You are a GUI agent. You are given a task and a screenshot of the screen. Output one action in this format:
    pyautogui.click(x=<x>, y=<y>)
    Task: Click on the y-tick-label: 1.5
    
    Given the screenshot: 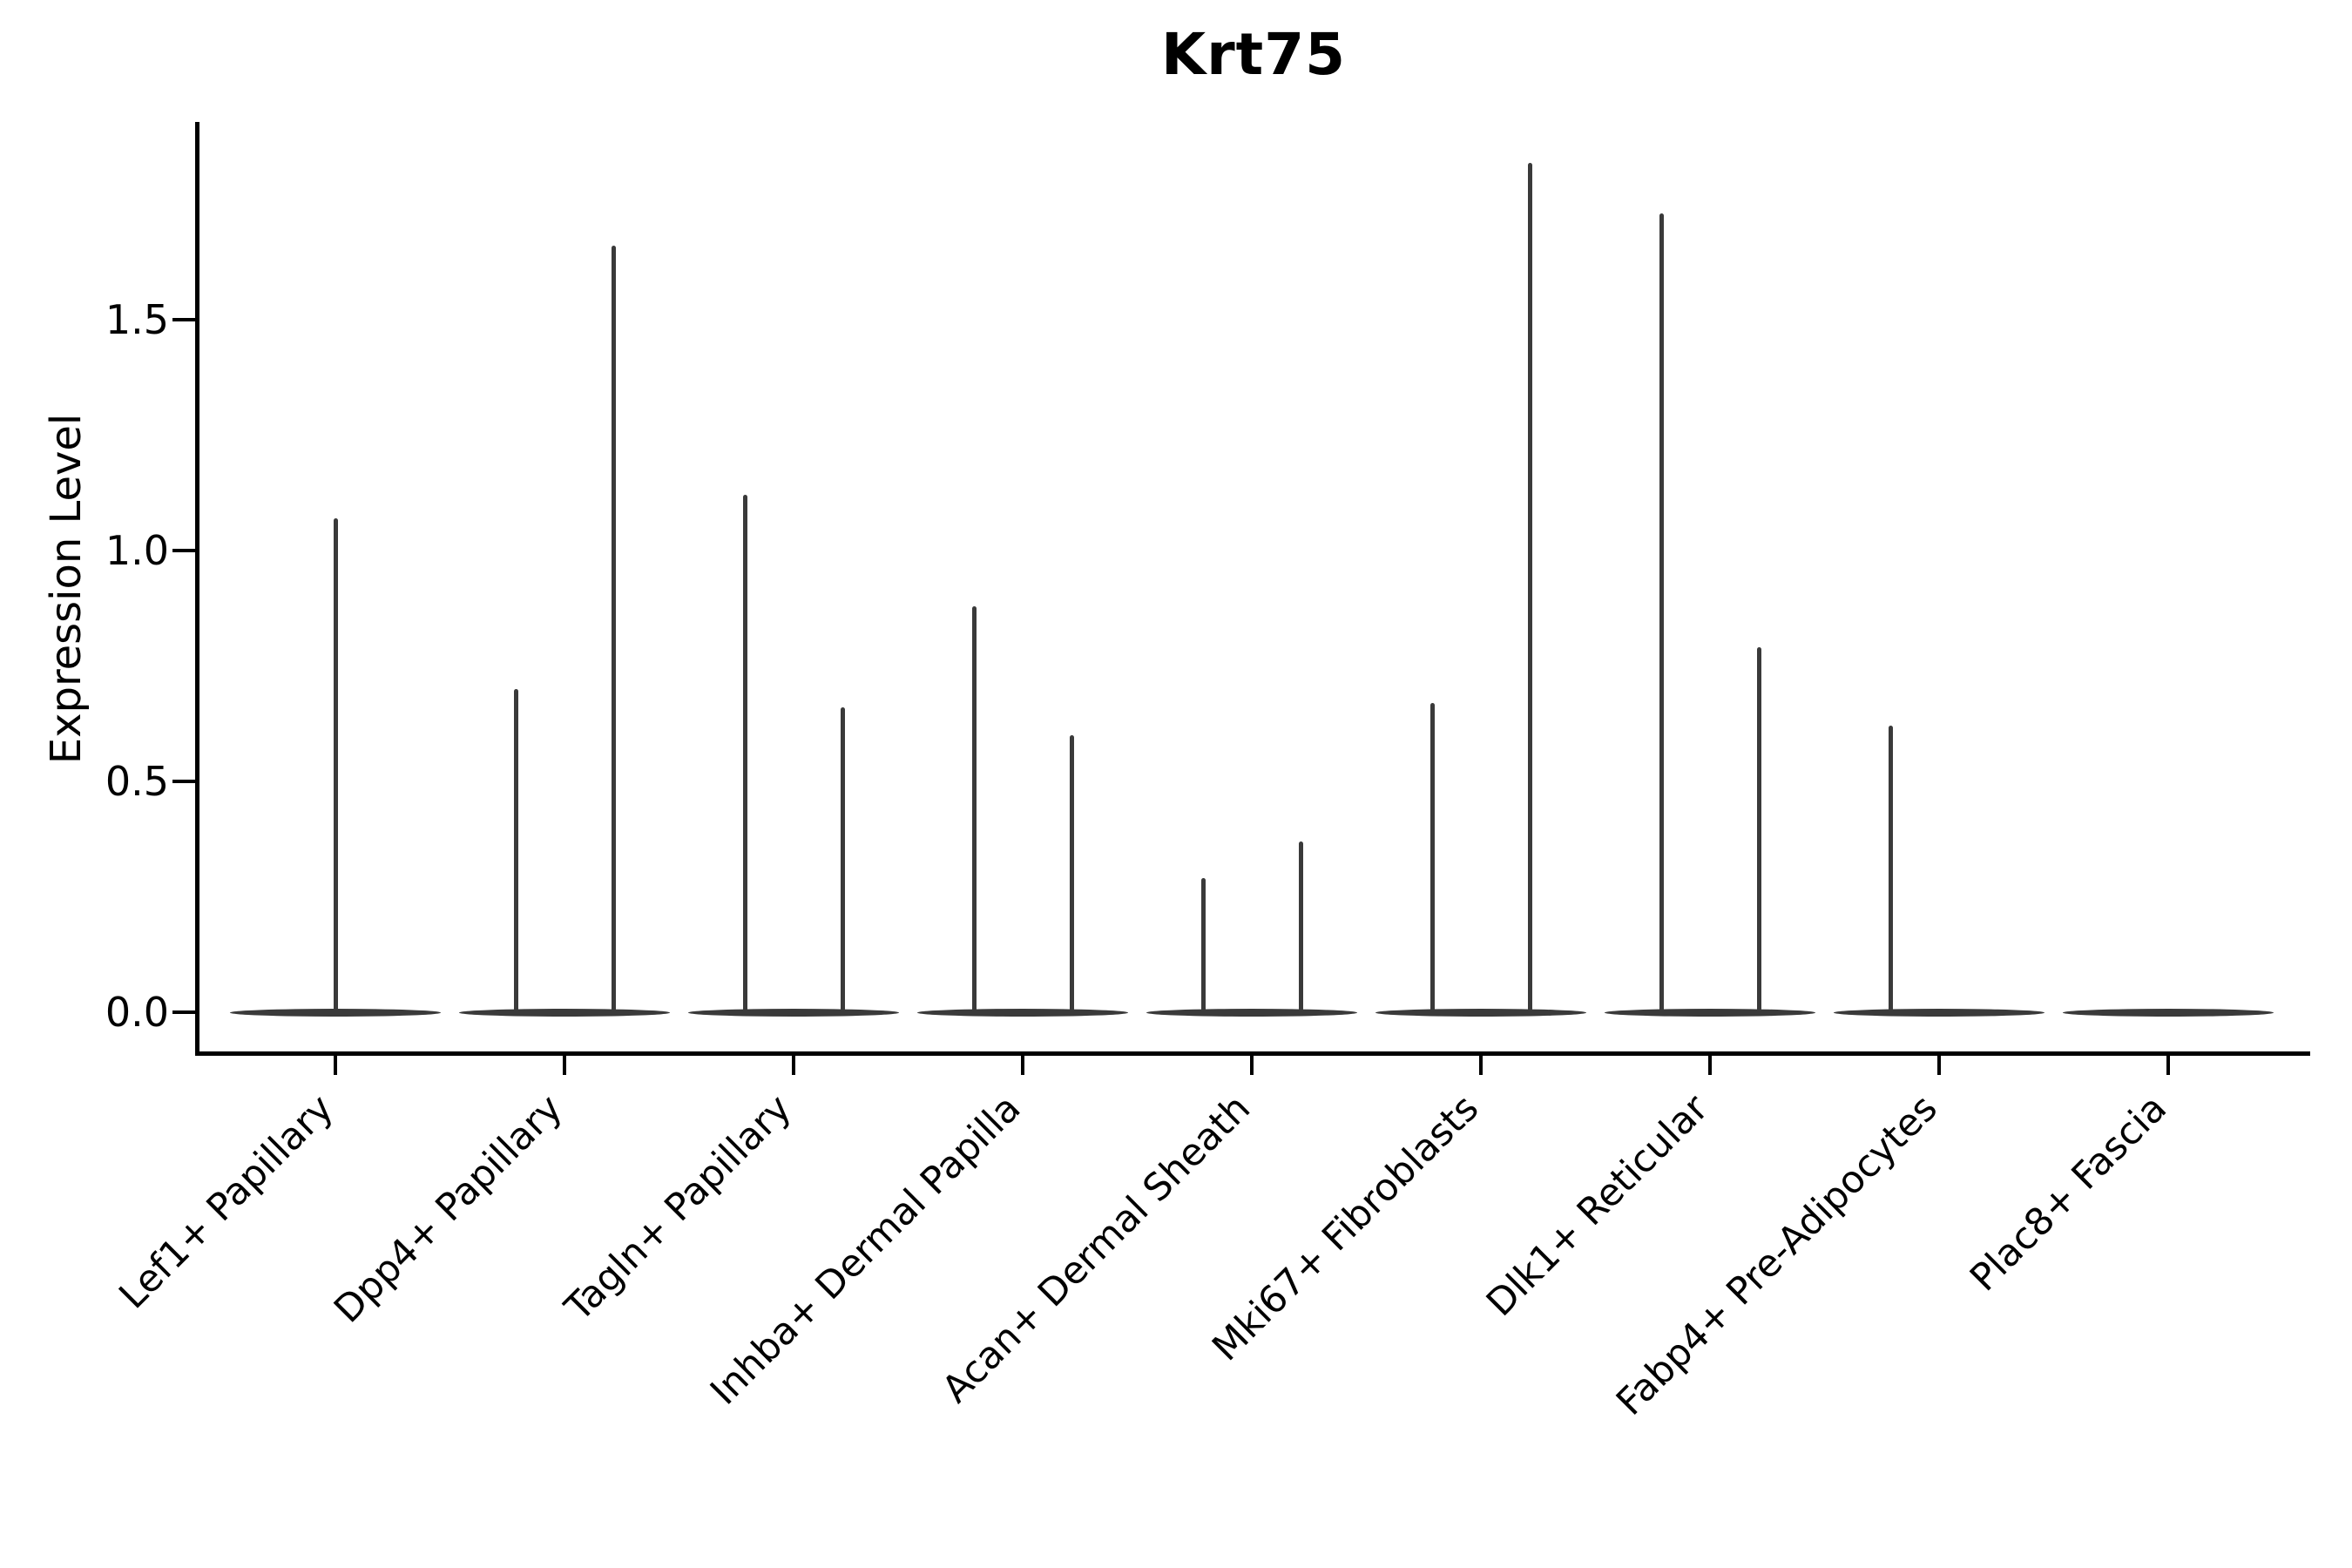 What is the action you would take?
    pyautogui.click(x=137, y=319)
    